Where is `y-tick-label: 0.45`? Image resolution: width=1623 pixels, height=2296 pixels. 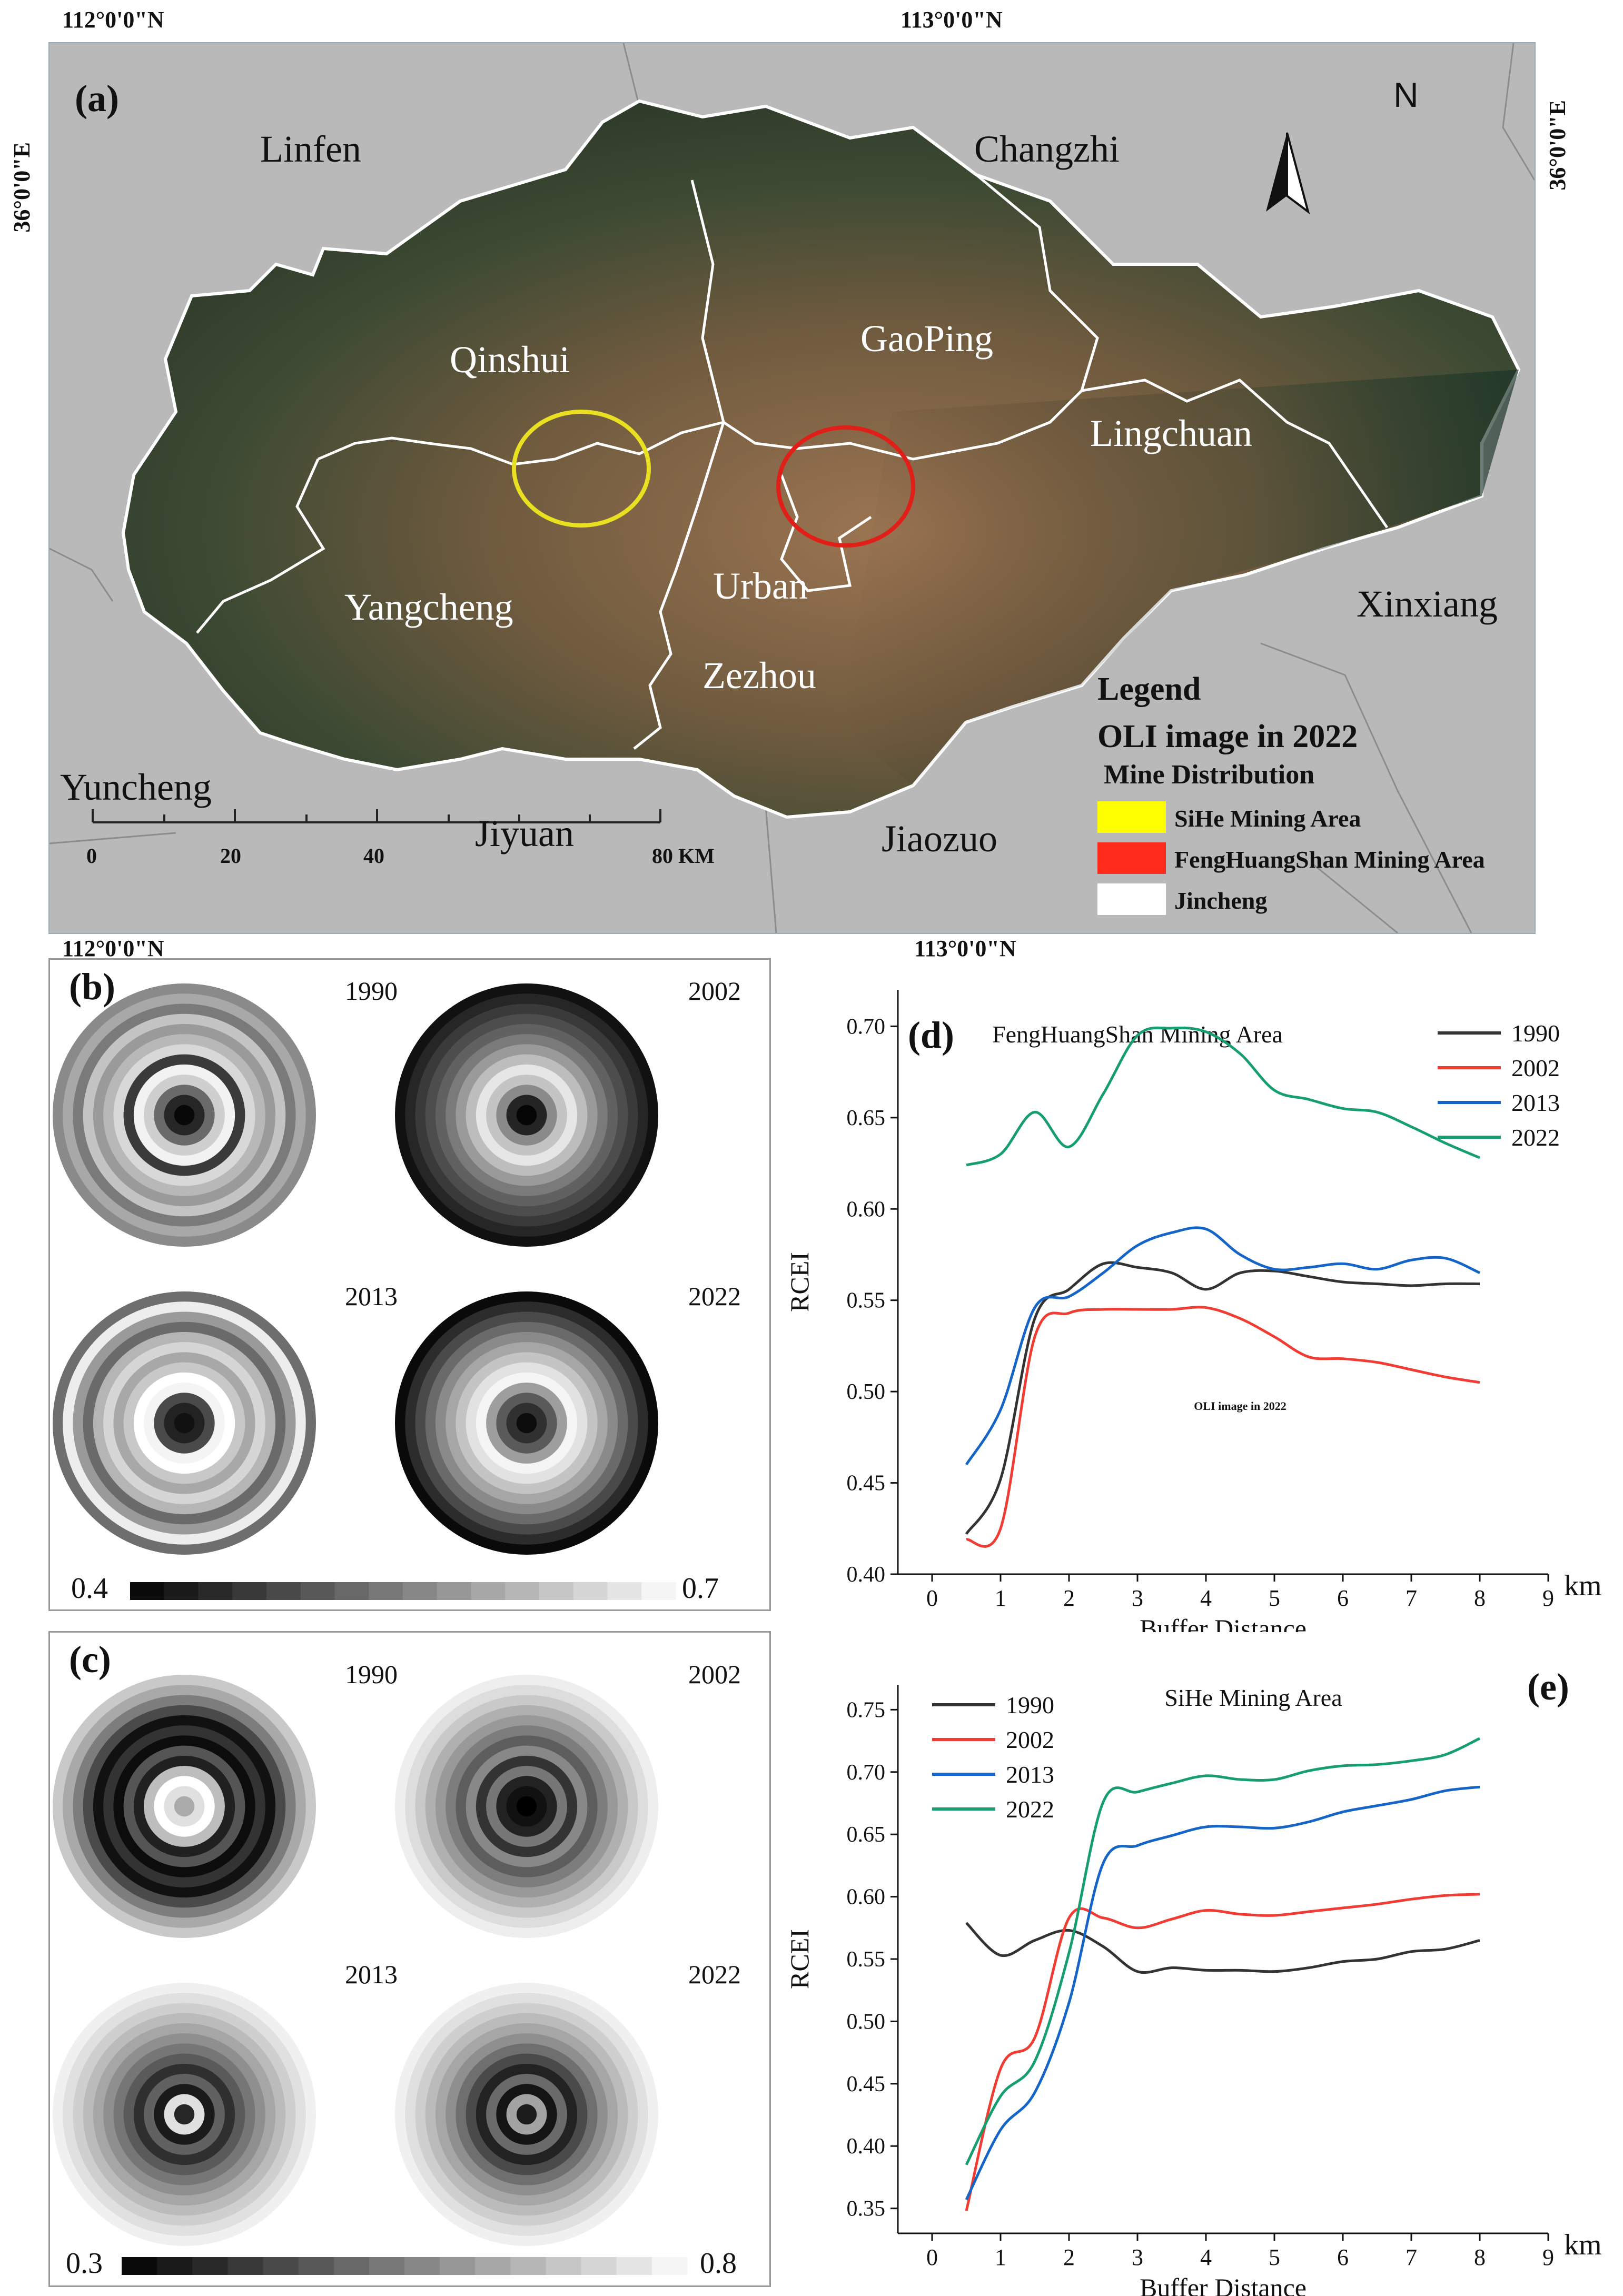
y-tick-label: 0.45 is located at coordinates (866, 2084).